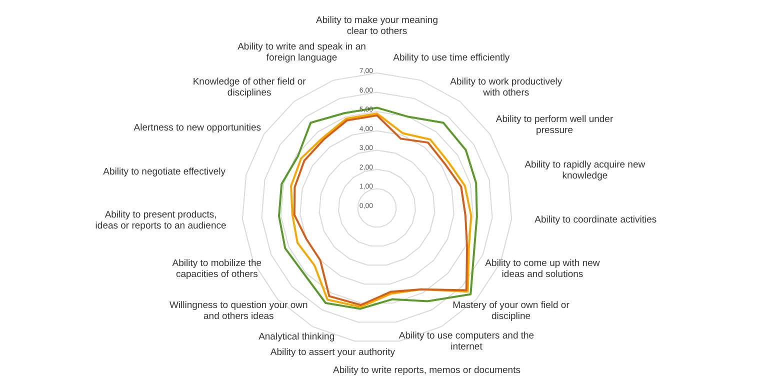  I want to click on spoke-label: Ability to coordinate activities, so click(595, 220).